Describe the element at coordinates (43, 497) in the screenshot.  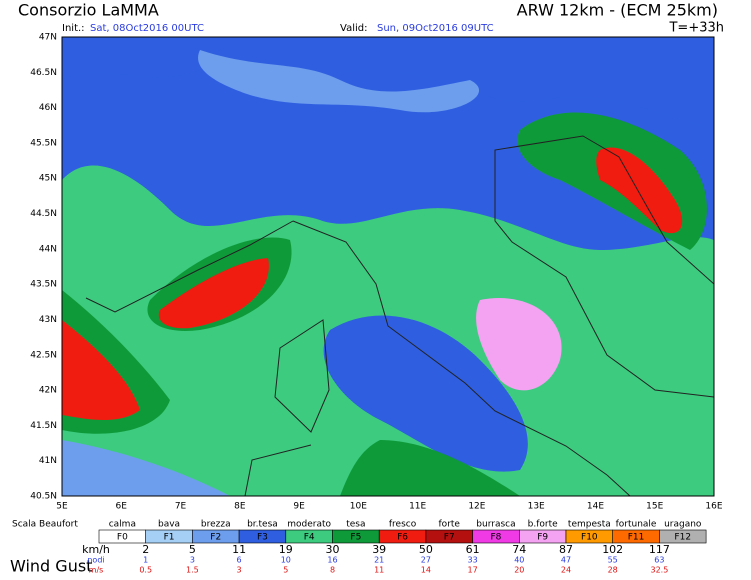
I see `lat-label: 40.5N` at that location.